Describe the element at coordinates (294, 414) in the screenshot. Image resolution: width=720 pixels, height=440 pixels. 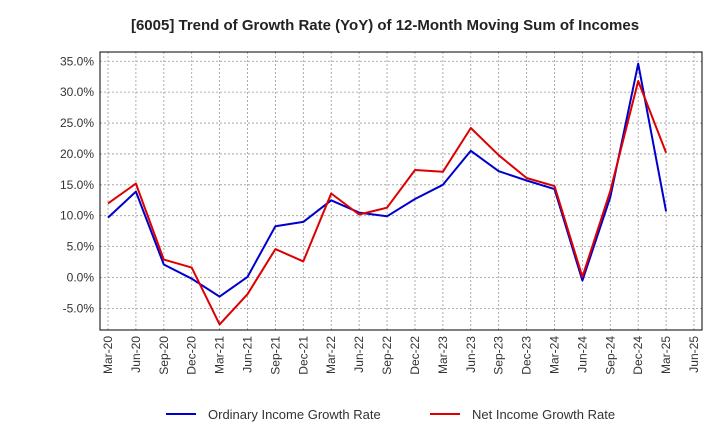
I see `legend-label-1: Ordinary Income Growth Rate` at that location.